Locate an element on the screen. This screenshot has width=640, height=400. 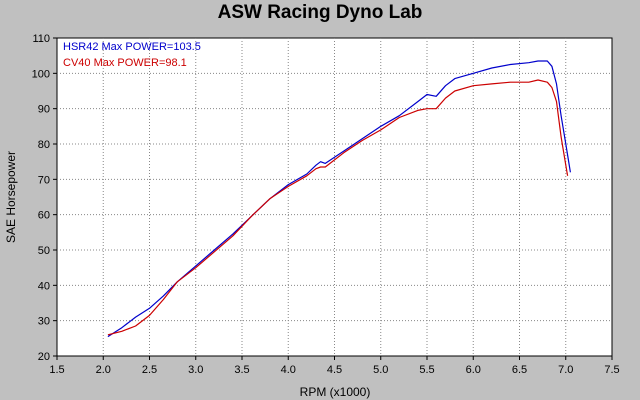
x-tick-label: 2.0 is located at coordinates (103, 370).